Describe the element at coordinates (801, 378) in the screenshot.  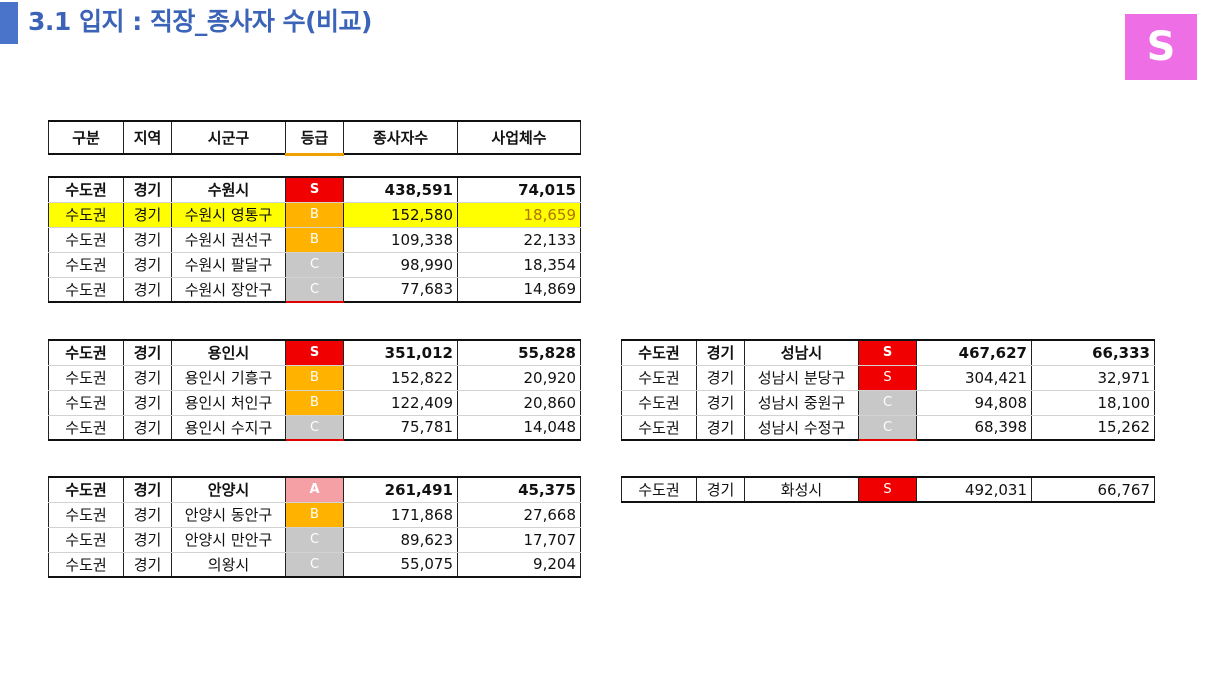
I see `cell-district: 성남시 분당구` at that location.